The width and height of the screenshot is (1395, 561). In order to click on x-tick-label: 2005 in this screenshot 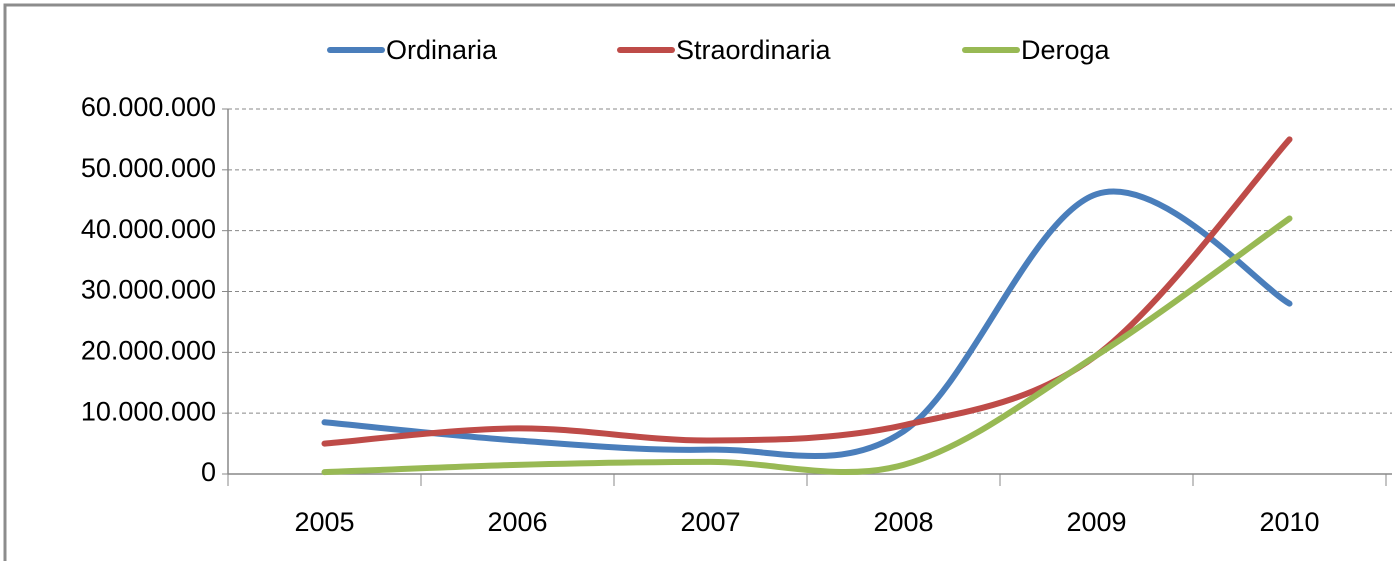, I will do `click(324, 522)`.